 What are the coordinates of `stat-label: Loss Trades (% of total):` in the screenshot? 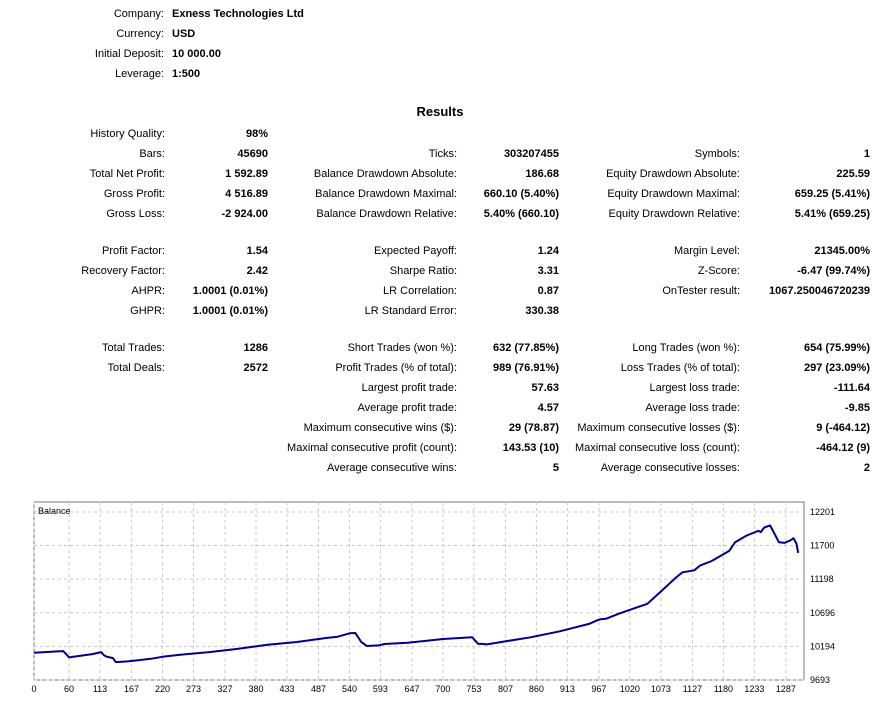 It's located at (680, 368).